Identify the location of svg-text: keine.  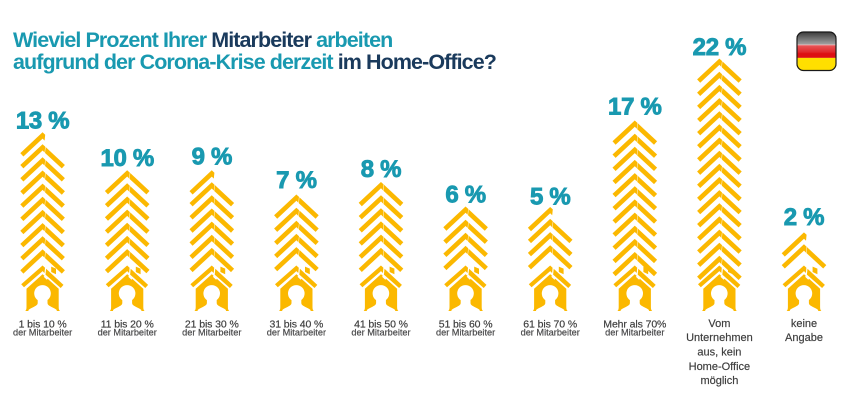
(804, 324).